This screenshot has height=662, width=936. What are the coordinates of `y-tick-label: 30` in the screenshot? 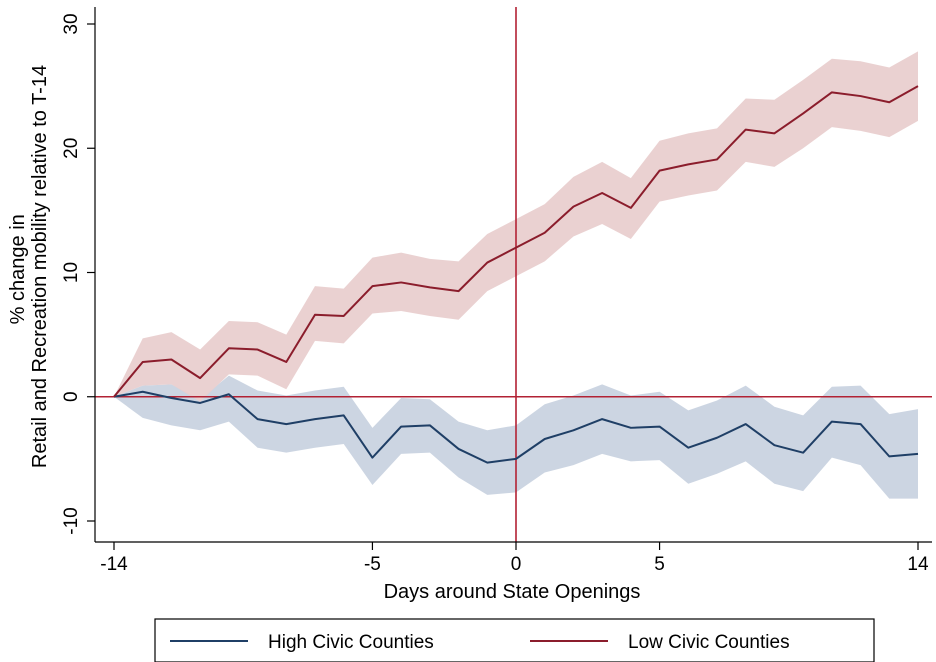 It's located at (71, 23).